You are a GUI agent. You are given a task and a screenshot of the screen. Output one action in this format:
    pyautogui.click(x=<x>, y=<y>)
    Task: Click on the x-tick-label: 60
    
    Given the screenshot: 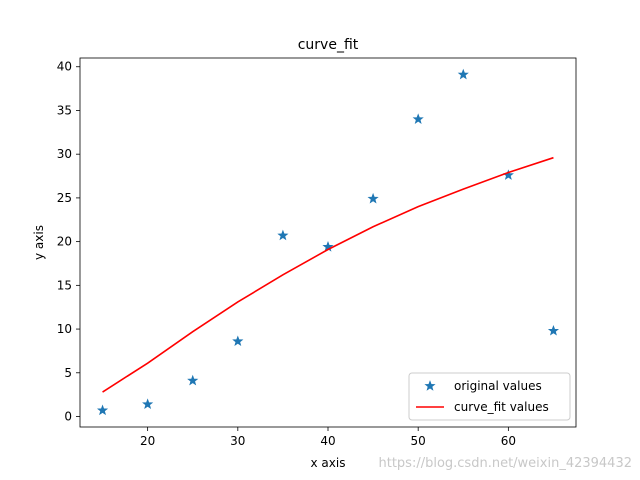 What is the action you would take?
    pyautogui.click(x=508, y=441)
    